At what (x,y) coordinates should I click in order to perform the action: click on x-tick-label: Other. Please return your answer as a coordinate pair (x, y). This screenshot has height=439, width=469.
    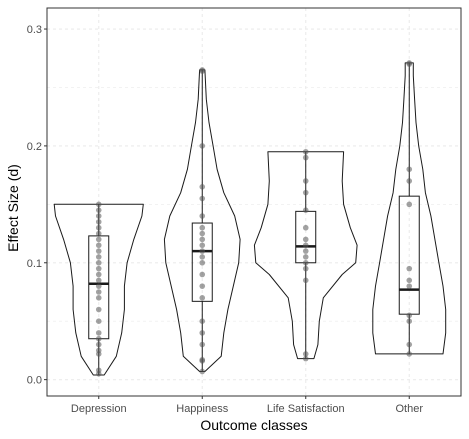
    Looking at the image, I should click on (409, 409).